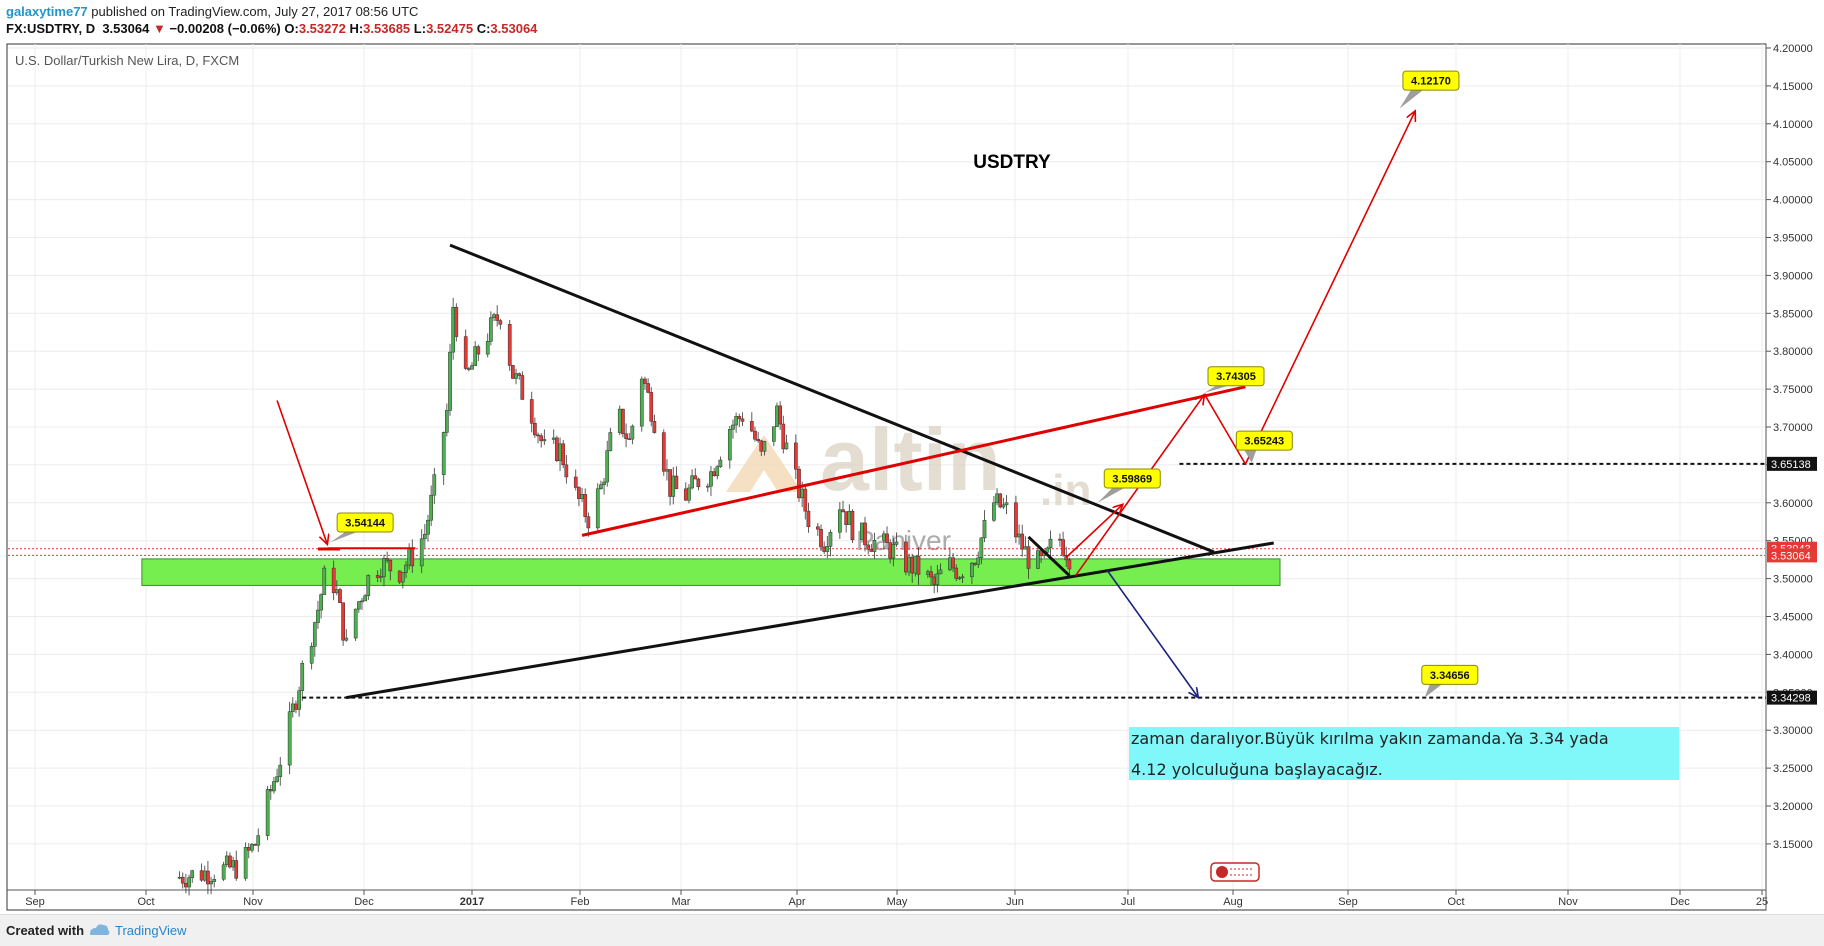 Image resolution: width=1824 pixels, height=946 pixels. I want to click on author-link: galaxytime77, so click(47, 11).